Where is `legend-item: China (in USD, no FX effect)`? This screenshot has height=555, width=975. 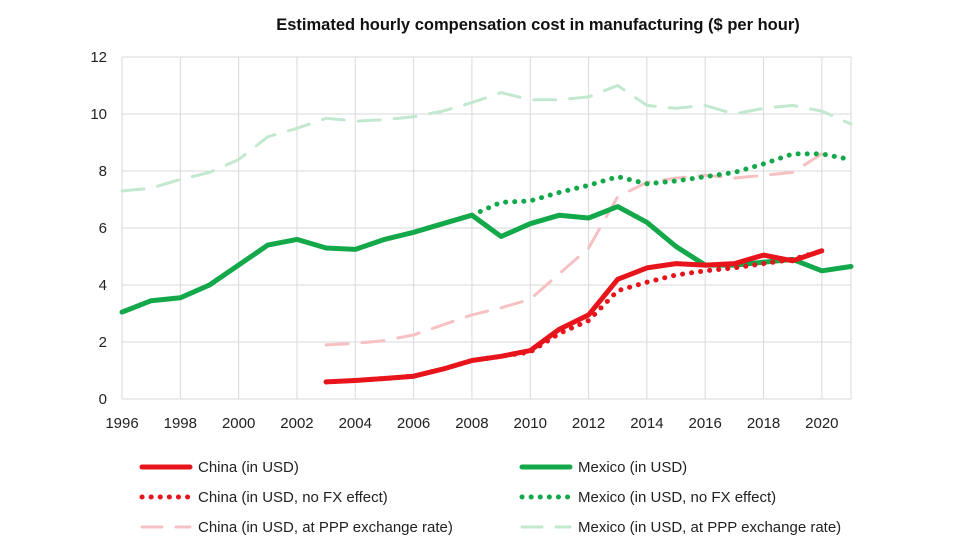
legend-item: China (in USD, no FX effect) is located at coordinates (263, 497).